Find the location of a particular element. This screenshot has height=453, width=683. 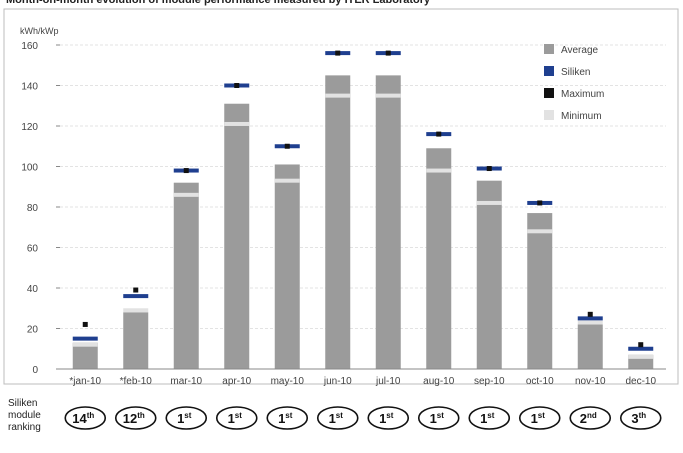

ranking-badge: 2nd is located at coordinates (590, 418).